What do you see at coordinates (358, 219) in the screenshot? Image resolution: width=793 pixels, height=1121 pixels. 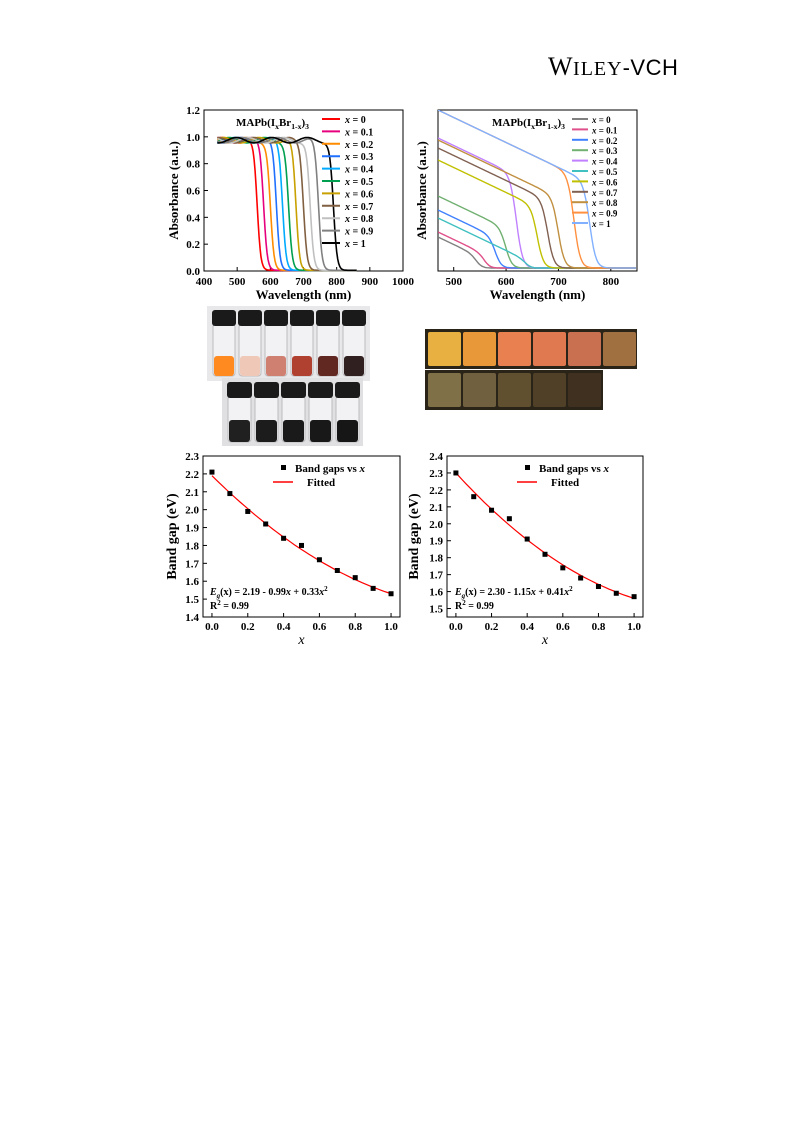 I see `legend-label: x = 0.8` at bounding box center [358, 219].